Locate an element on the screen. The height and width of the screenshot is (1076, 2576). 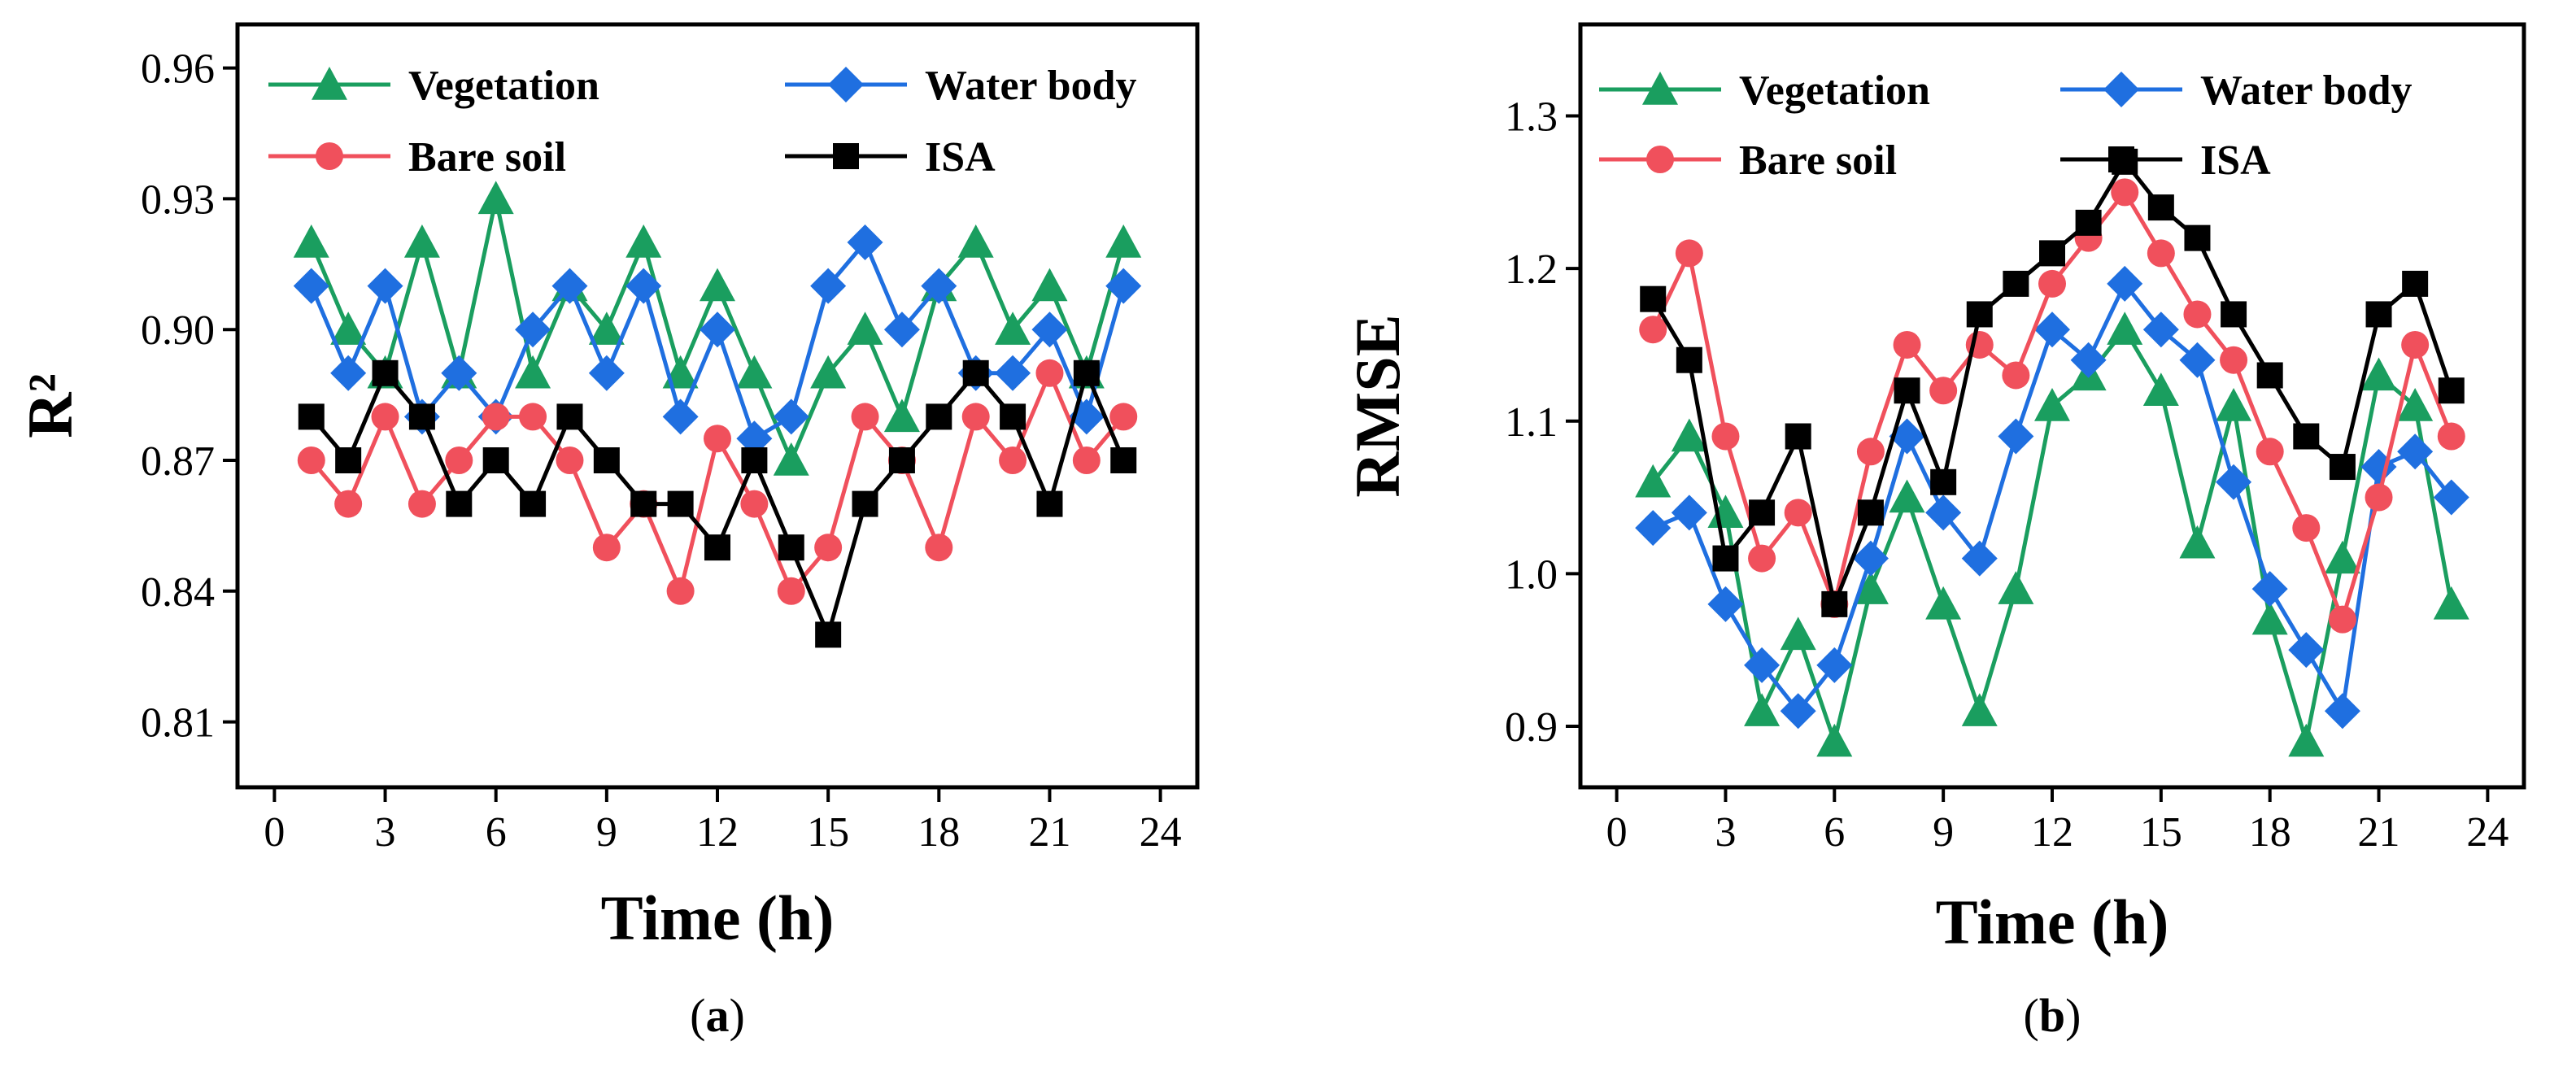
y-tick-label: 0.90 is located at coordinates (178, 330).